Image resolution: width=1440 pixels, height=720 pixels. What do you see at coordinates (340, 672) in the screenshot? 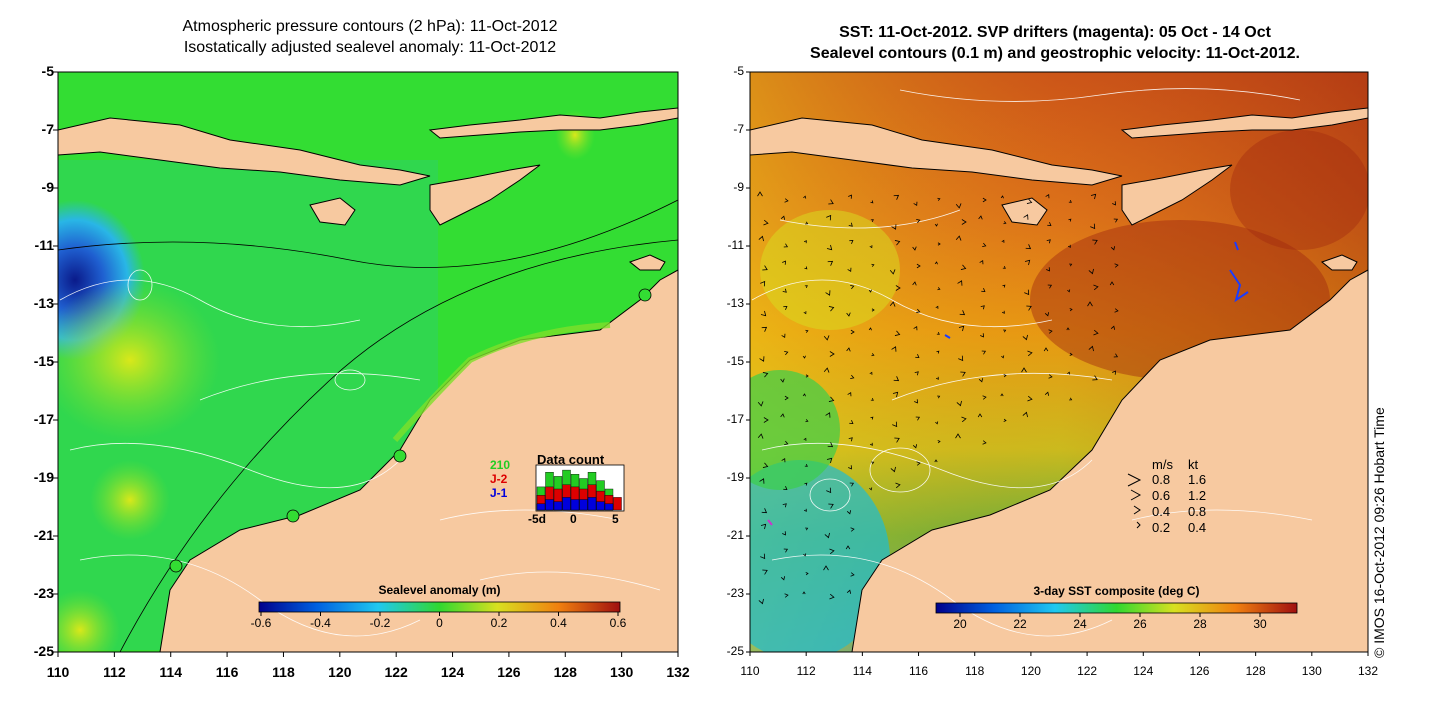
I see `left-x-tick-label: 120` at bounding box center [340, 672].